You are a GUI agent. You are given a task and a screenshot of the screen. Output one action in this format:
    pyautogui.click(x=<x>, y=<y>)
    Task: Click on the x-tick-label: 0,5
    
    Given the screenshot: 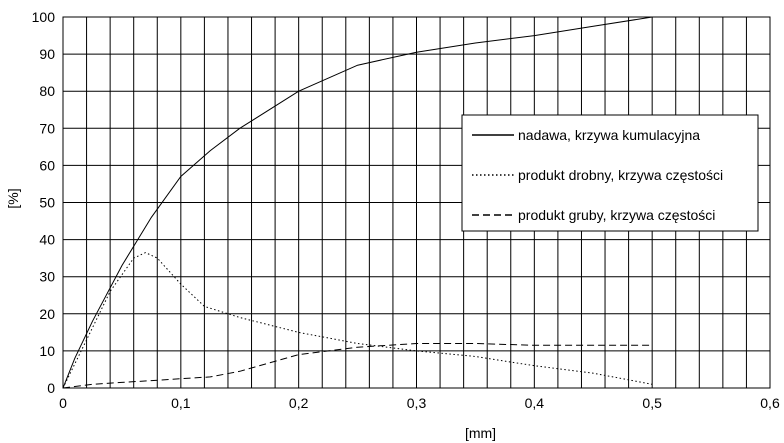 What is the action you would take?
    pyautogui.click(x=652, y=403)
    